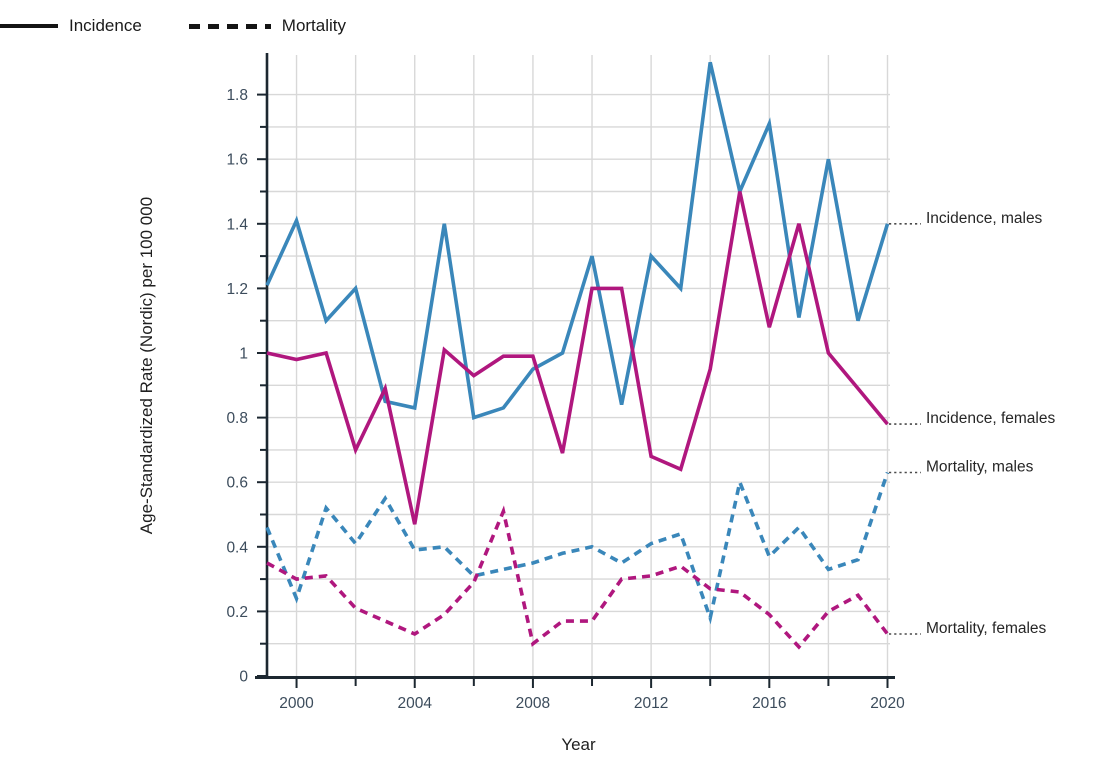  Describe the element at coordinates (980, 467) in the screenshot. I see `annotation-mortality-males: Mortality, males` at that location.